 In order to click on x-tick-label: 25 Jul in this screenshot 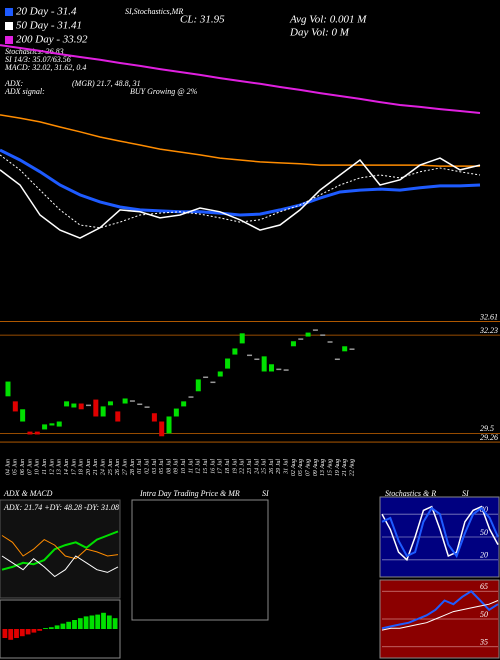, I will do `click(265, 466)`.